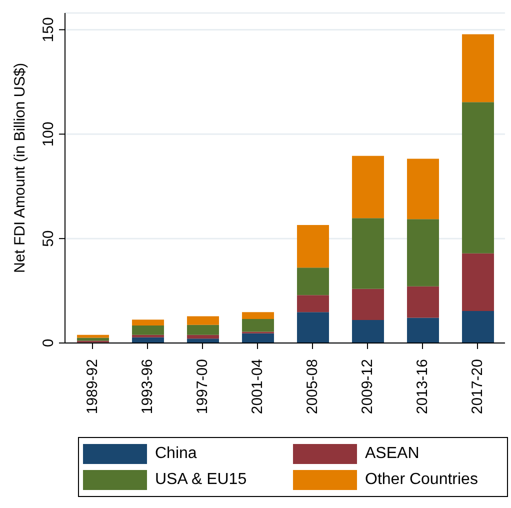  What do you see at coordinates (202, 386) in the screenshot?
I see `x-tick-label: 1997-00` at bounding box center [202, 386].